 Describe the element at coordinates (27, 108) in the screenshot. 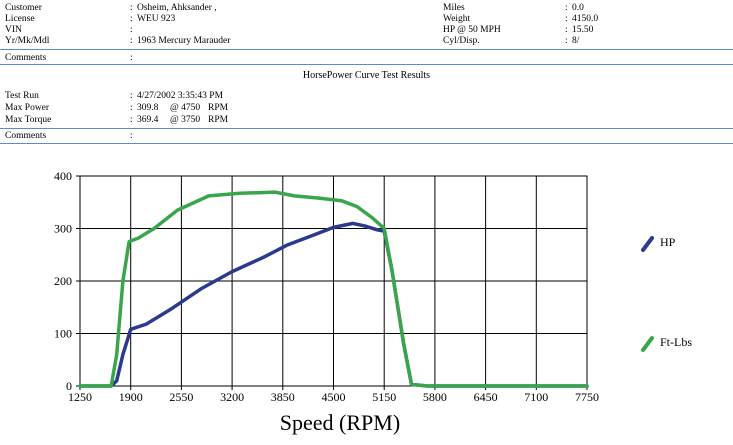

I see `max-power-label: Max Power` at that location.